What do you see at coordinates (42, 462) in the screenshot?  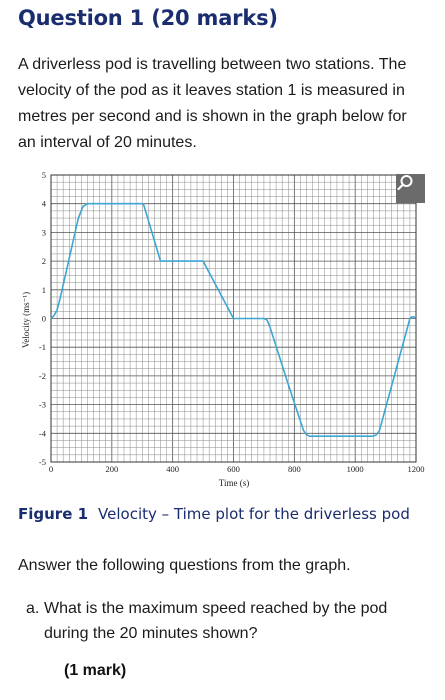 I see `y-tick-label: -5` at bounding box center [42, 462].